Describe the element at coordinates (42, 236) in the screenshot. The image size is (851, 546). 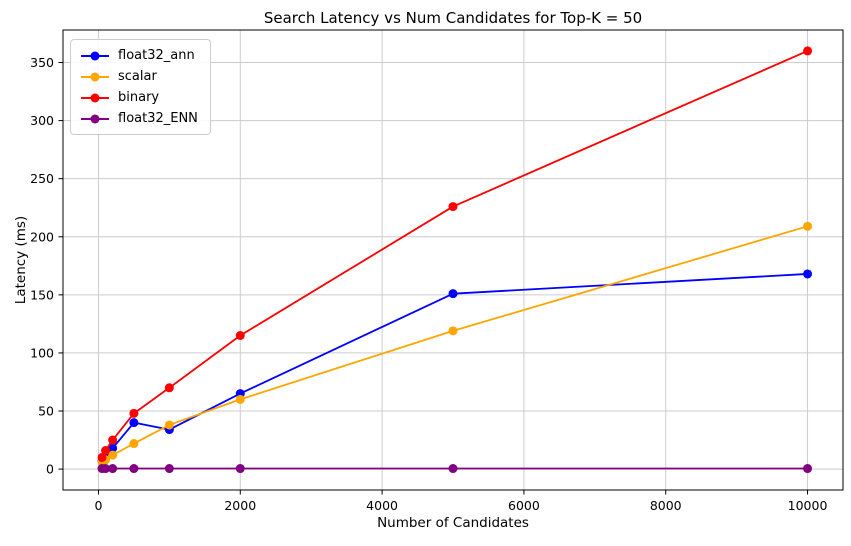
I see `y-tick-label: 200` at that location.